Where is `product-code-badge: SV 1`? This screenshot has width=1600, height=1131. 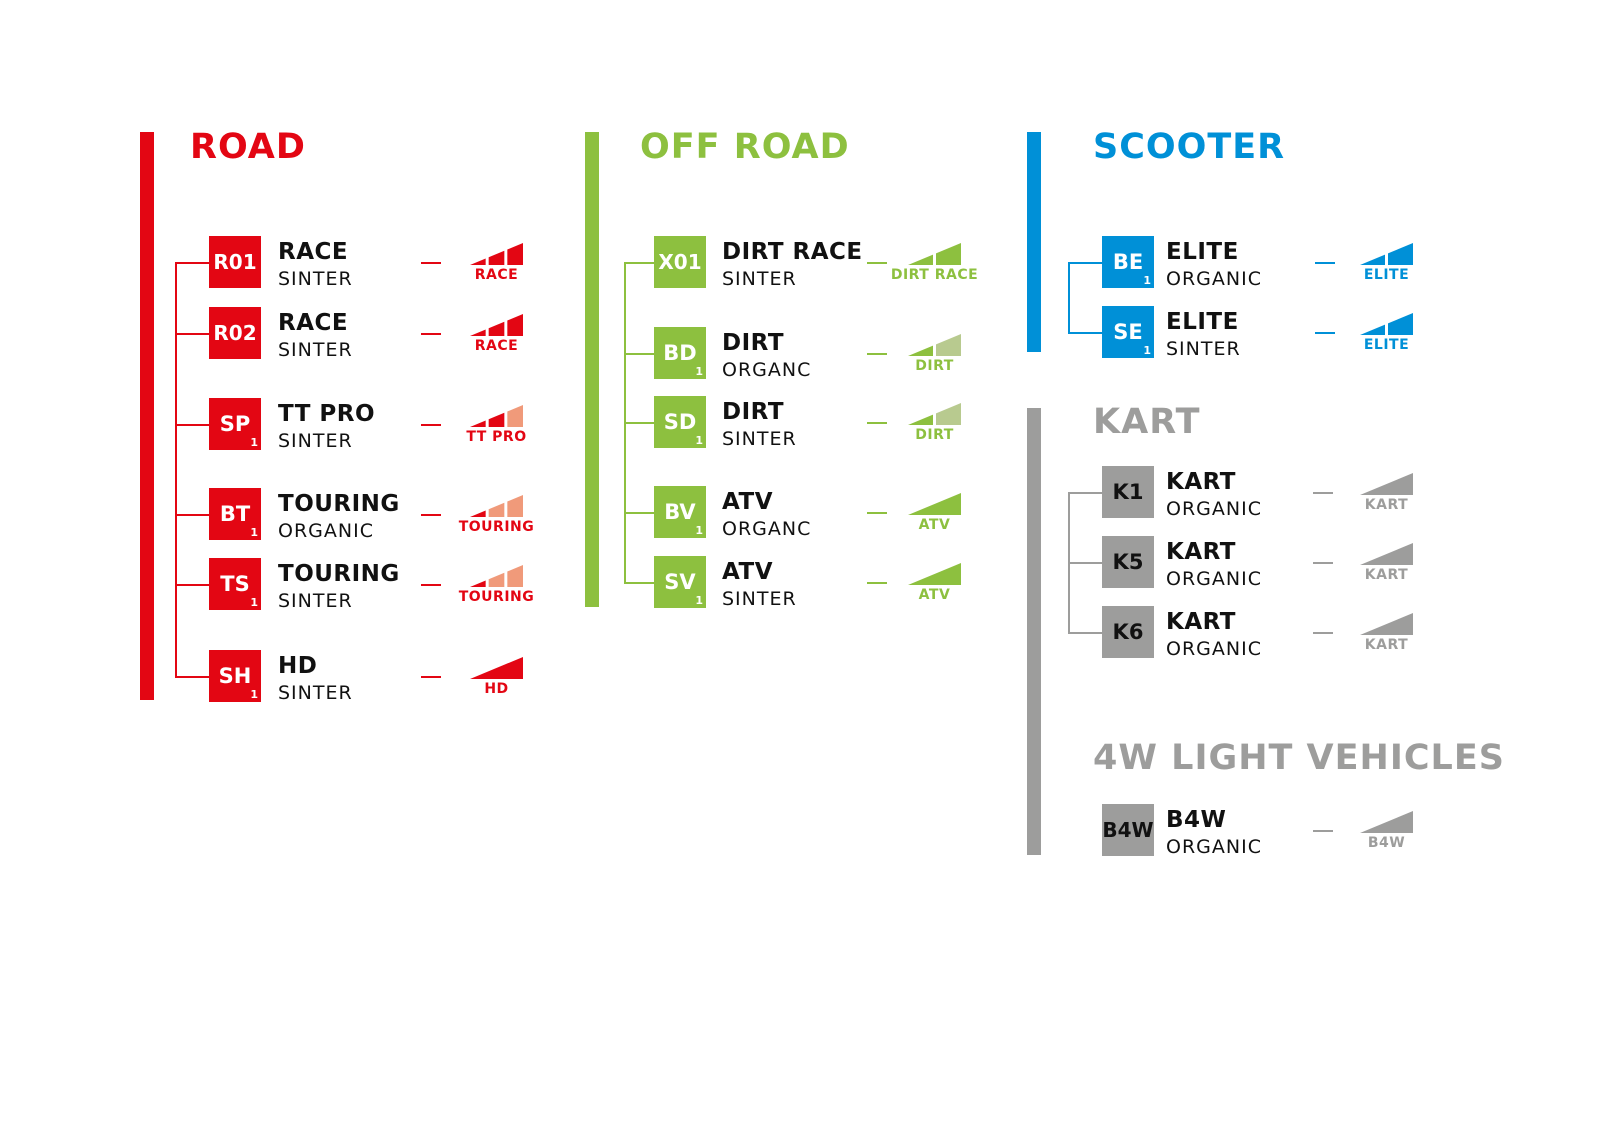 product-code-badge: SV 1 is located at coordinates (680, 582).